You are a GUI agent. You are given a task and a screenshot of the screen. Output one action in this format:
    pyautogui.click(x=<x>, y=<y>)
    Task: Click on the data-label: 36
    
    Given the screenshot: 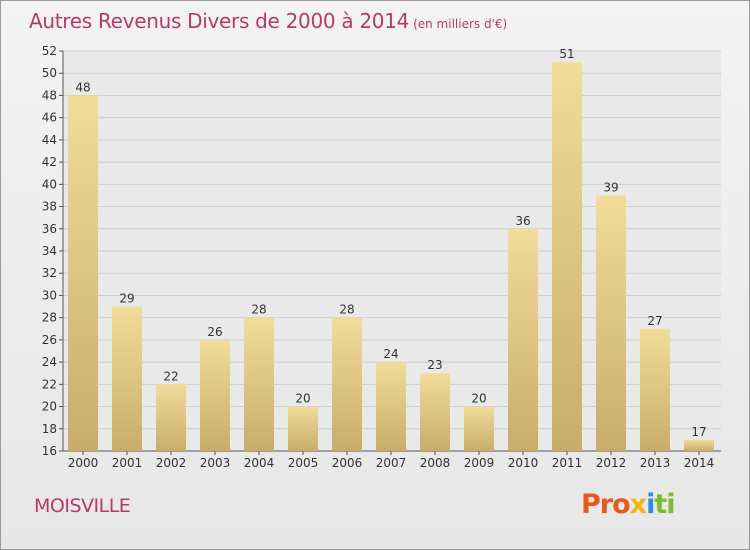 What is the action you would take?
    pyautogui.click(x=522, y=221)
    